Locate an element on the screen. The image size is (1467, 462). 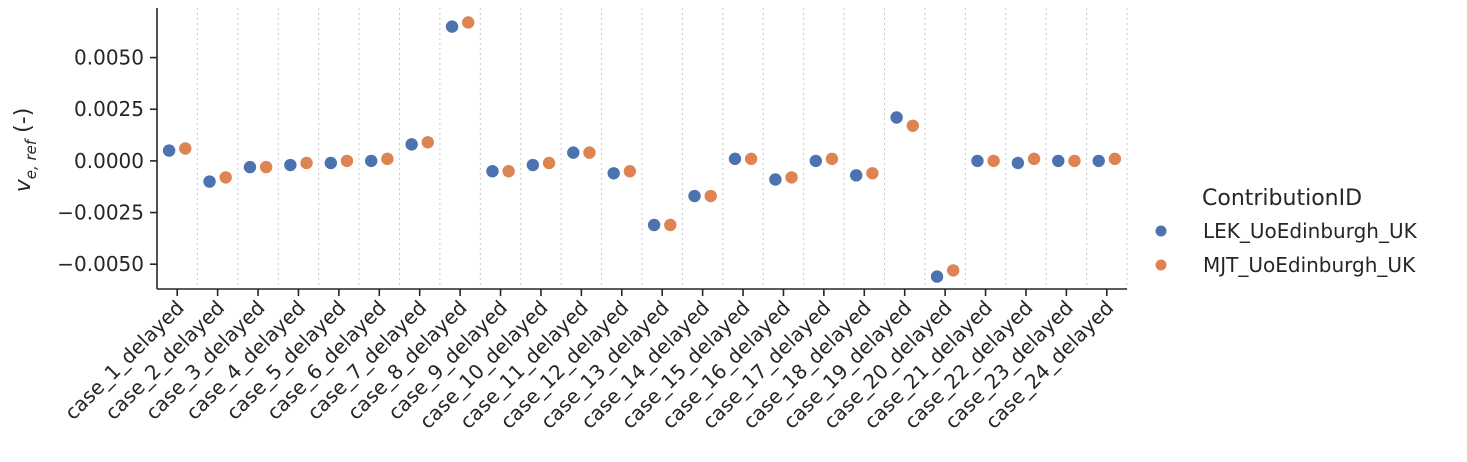
y-tick-label: −0.0025 is located at coordinates (100, 213).